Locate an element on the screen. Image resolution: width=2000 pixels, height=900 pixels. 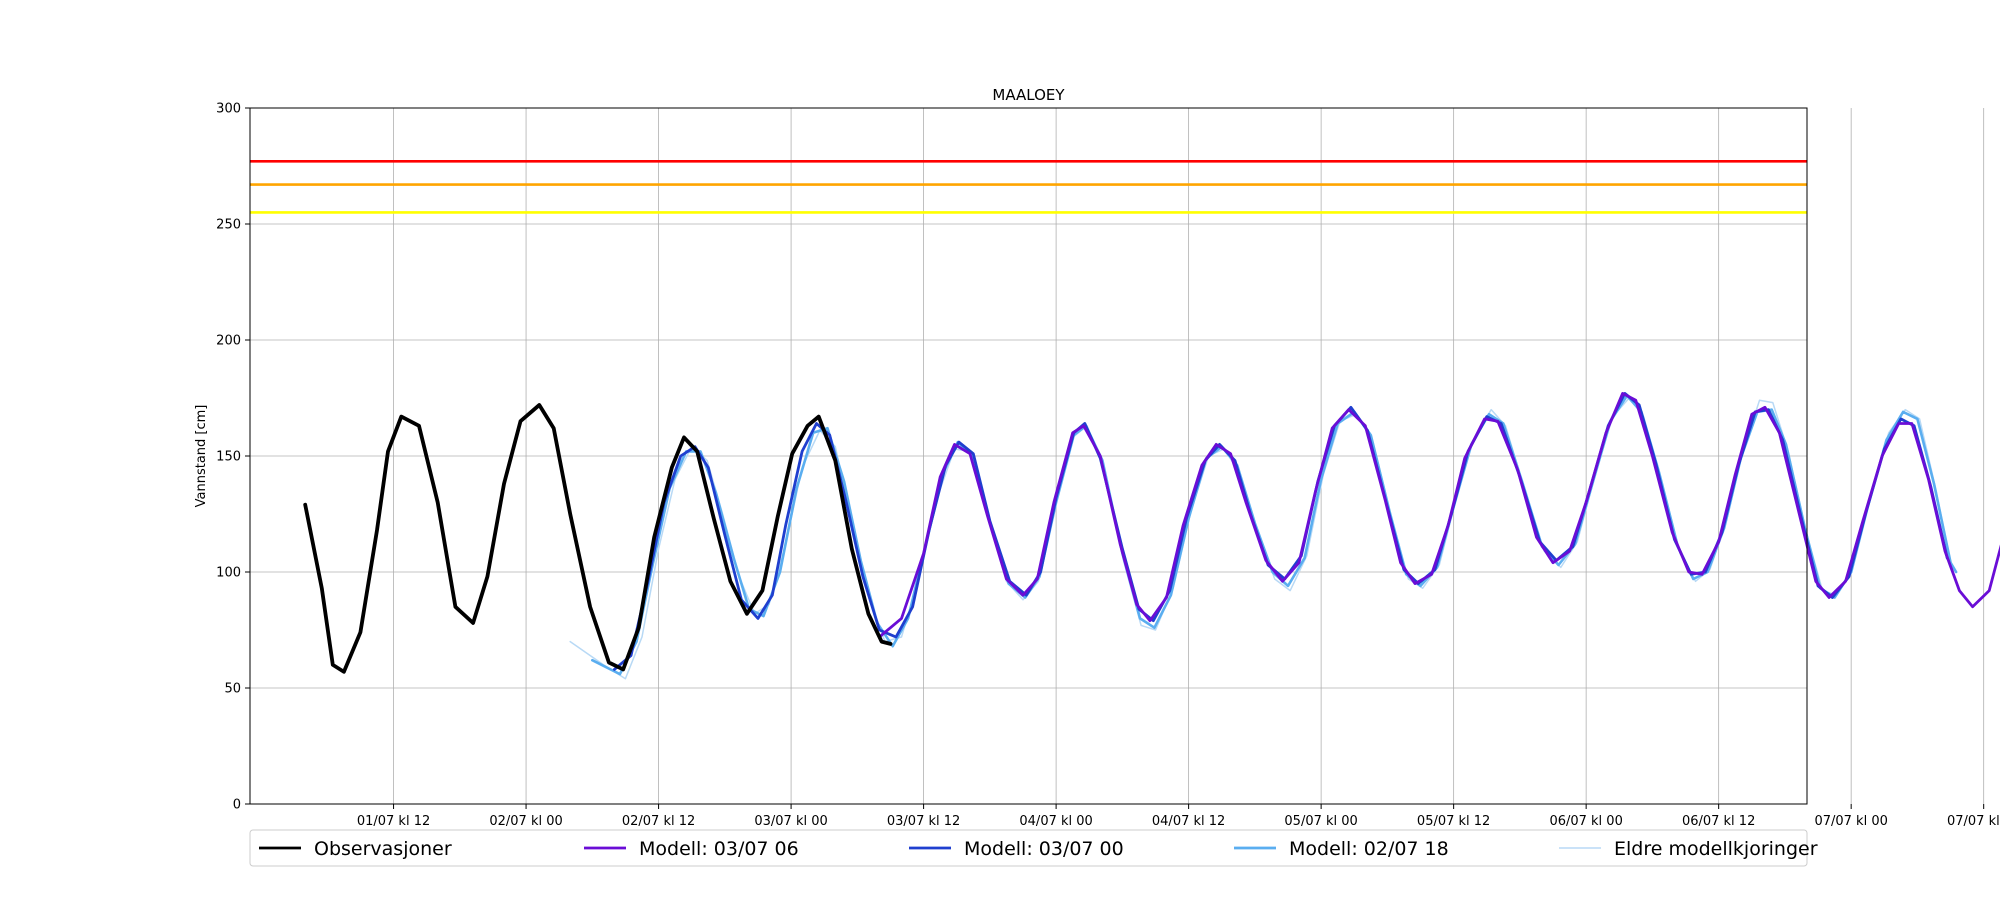
y-tick-label: 150 is located at coordinates (228, 457).